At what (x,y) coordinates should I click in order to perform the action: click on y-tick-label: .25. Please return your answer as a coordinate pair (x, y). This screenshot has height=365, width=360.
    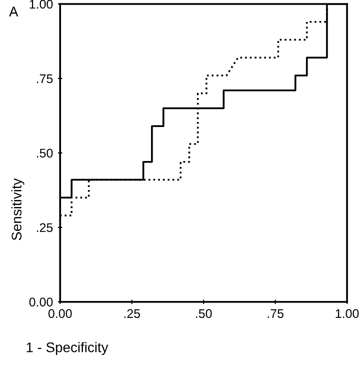
    Looking at the image, I should click on (44, 227).